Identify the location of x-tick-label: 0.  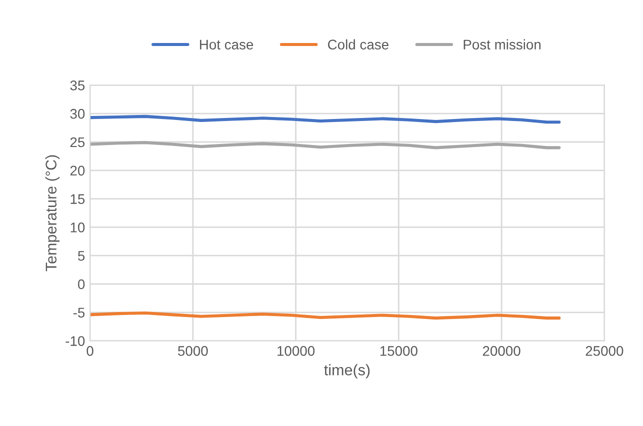
(90, 351).